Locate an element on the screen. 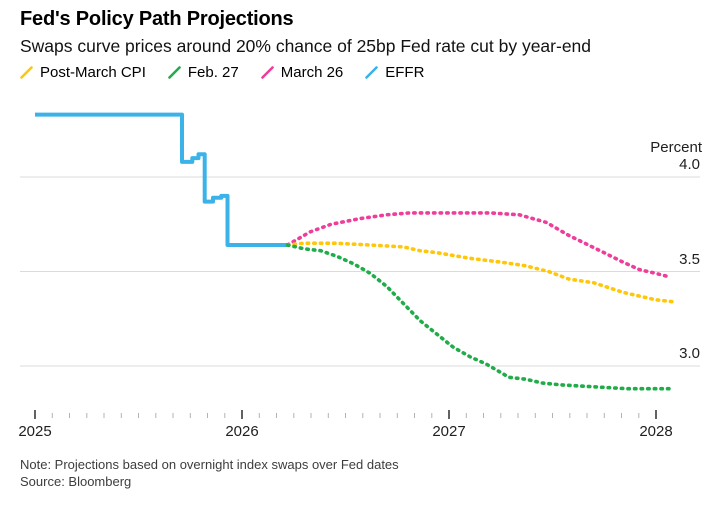 This screenshot has width=719, height=513. y-axis-tick-label: 4.0 is located at coordinates (689, 164).